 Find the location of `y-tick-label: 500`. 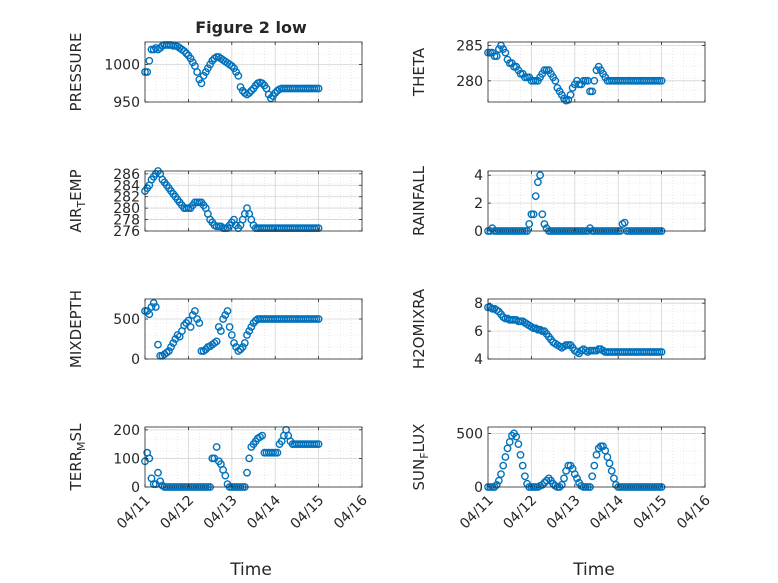

y-tick-label: 500 is located at coordinates (469, 434).